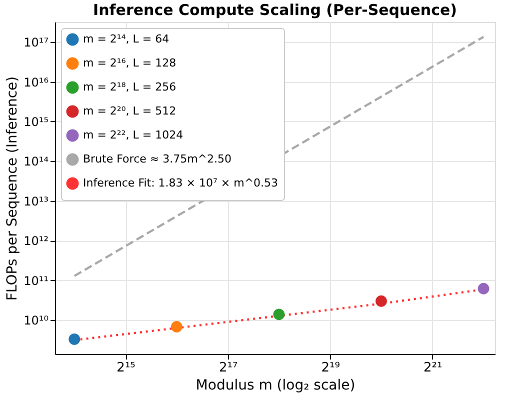 The height and width of the screenshot is (404, 515). Describe the element at coordinates (126, 39) in the screenshot. I see `legend-label: m = 2¹⁴, L = 64` at that location.